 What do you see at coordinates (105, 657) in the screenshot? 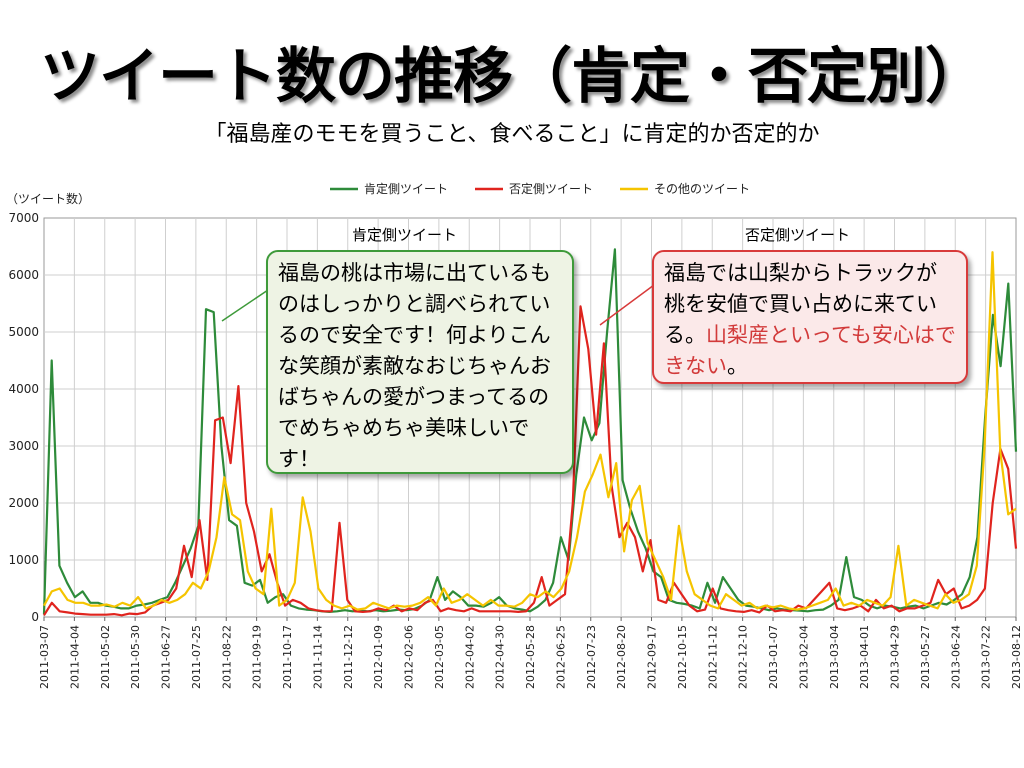
I see `x-tick-label: 2011-05-02` at bounding box center [105, 657].